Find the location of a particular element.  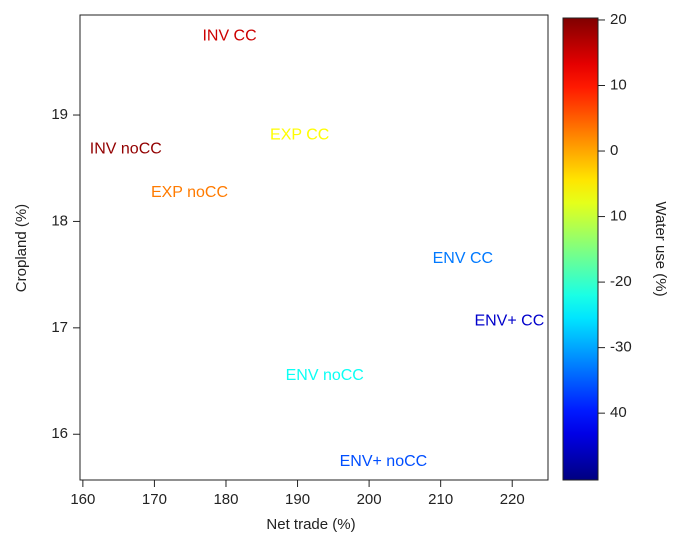

point-label: INV noCC is located at coordinates (126, 148).